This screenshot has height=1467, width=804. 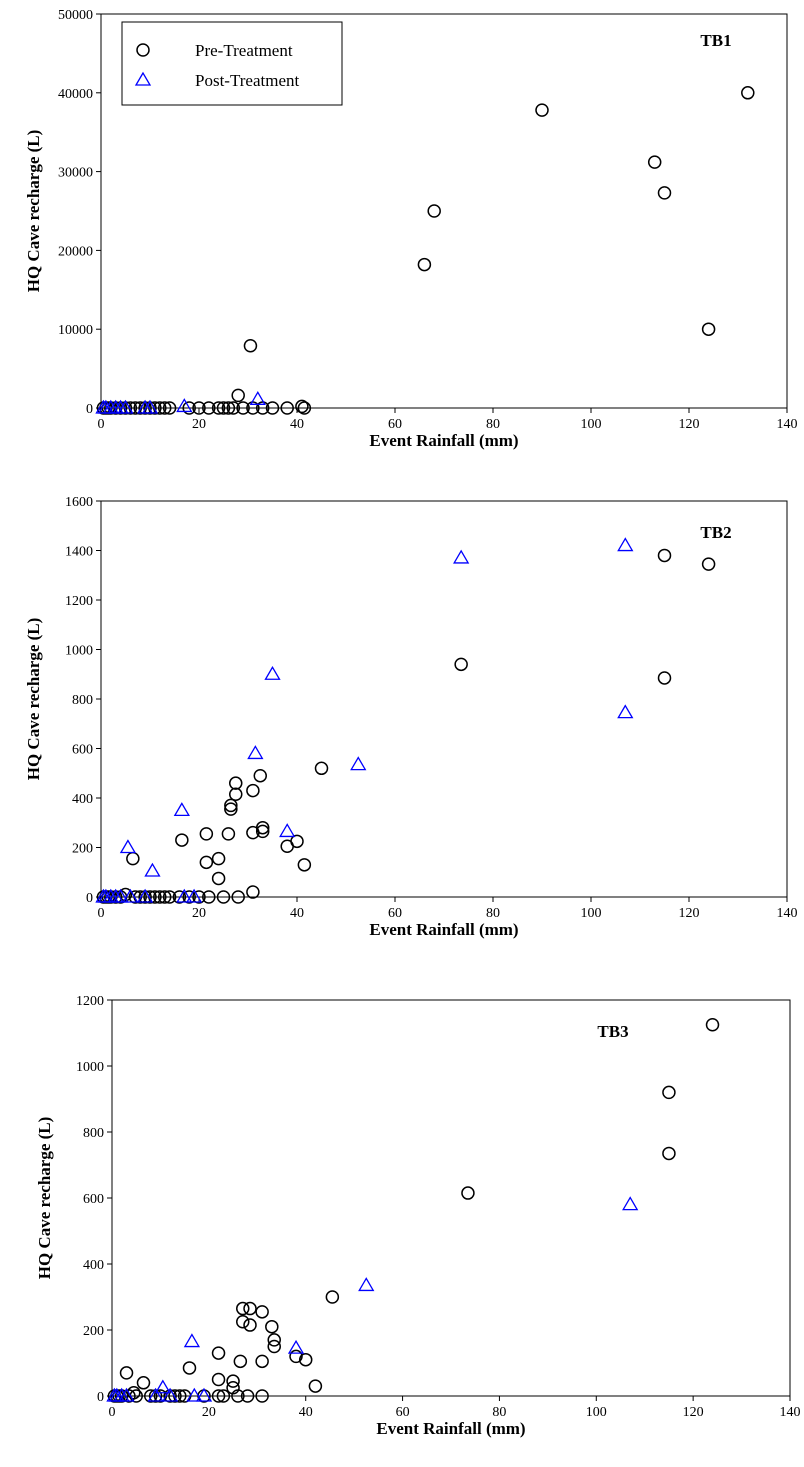 I want to click on legend-marker, so click(x=143, y=50).